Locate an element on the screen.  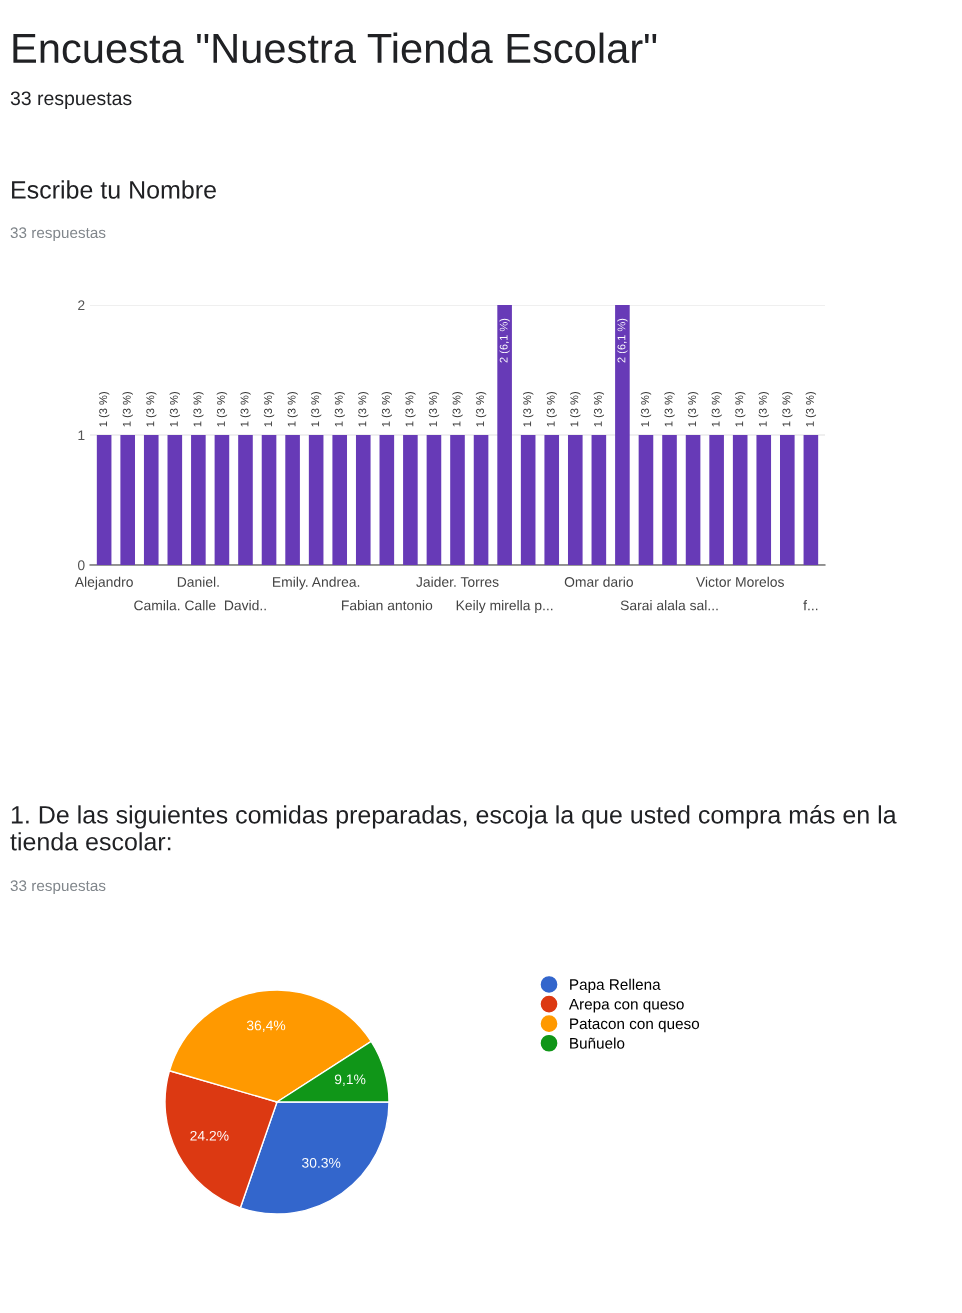
x-tick-label: Camila. Calle is located at coordinates (175, 605).